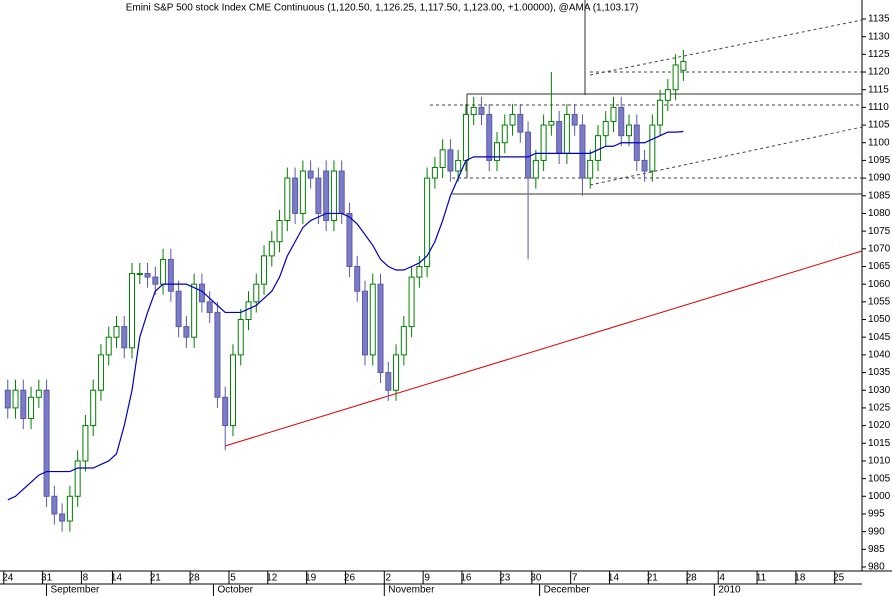  What do you see at coordinates (879, 284) in the screenshot?
I see `y-tick-label: 1060` at bounding box center [879, 284].